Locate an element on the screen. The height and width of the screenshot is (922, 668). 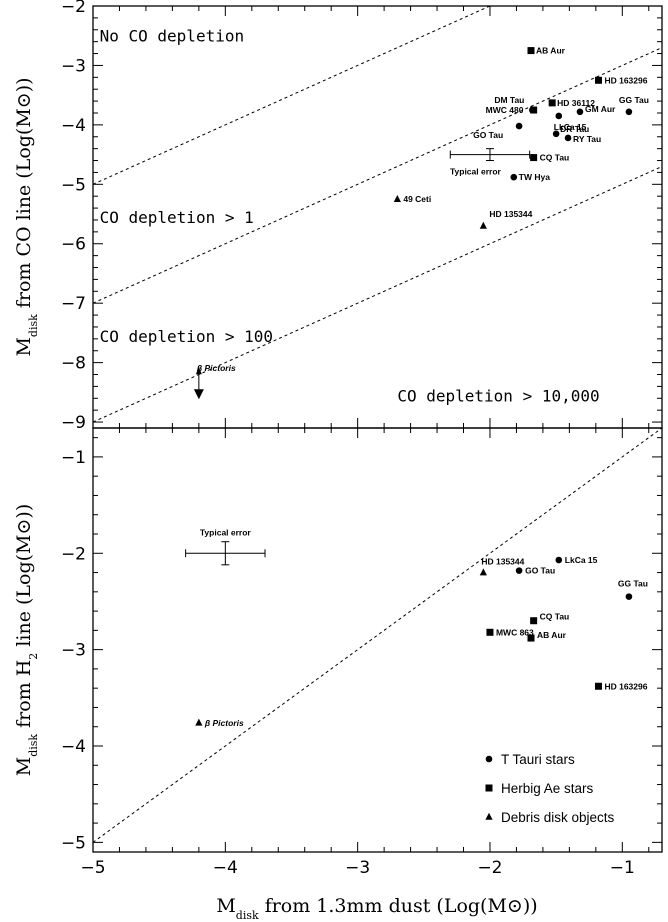
data-point: GM Aur is located at coordinates (596, 110).